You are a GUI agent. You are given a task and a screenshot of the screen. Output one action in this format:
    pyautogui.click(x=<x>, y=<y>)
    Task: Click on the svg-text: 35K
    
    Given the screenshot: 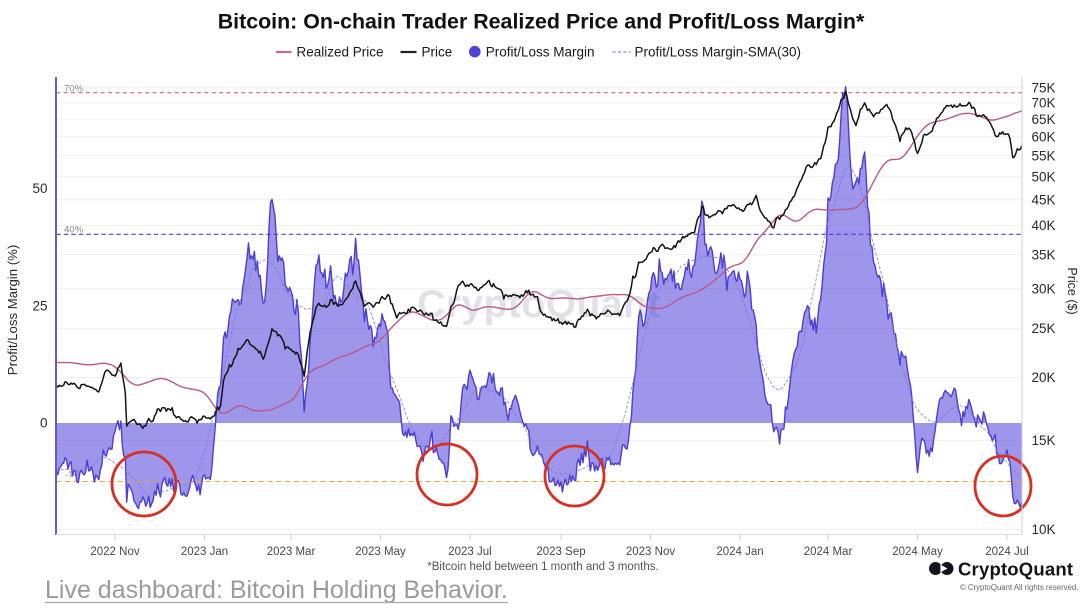 What is the action you would take?
    pyautogui.click(x=1044, y=255)
    